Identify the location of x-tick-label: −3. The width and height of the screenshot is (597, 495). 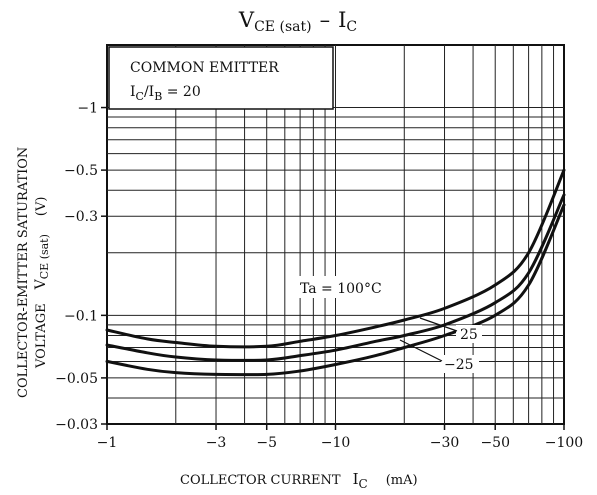
(216, 443).